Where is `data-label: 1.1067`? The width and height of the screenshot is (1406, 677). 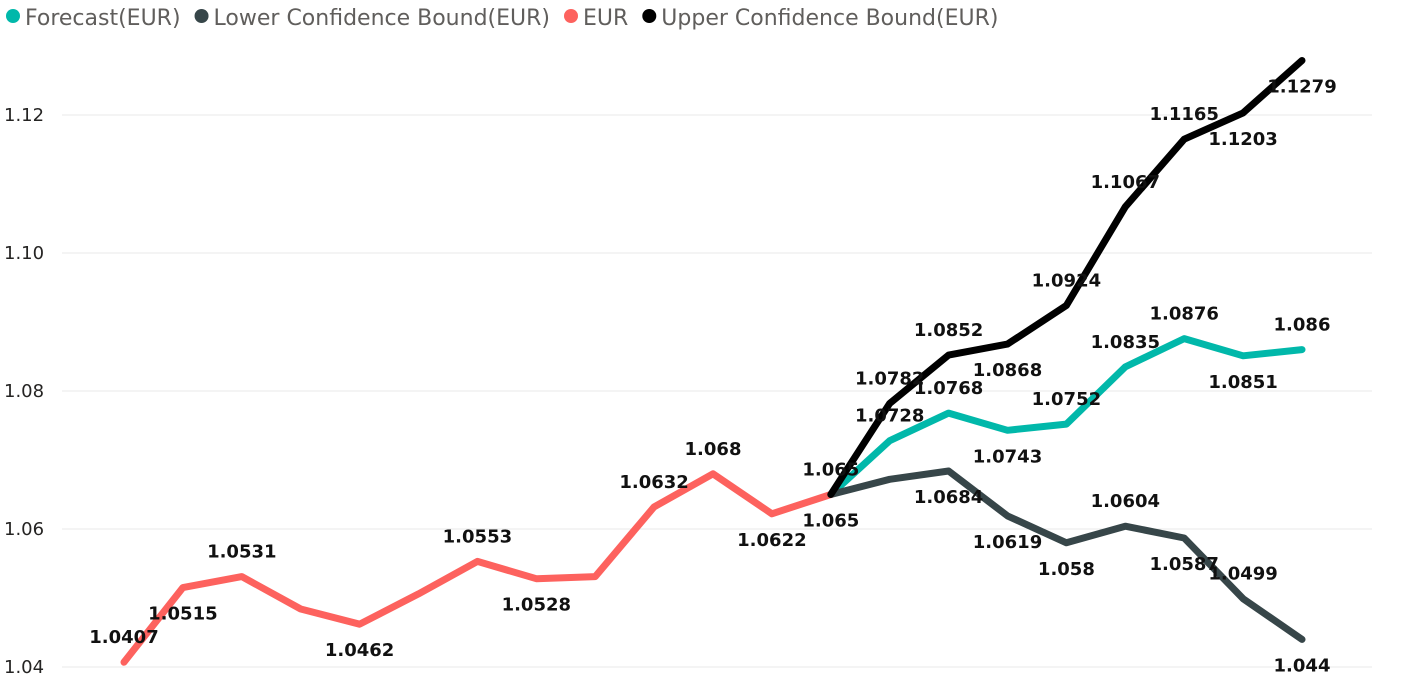
data-label: 1.1067 is located at coordinates (1125, 182).